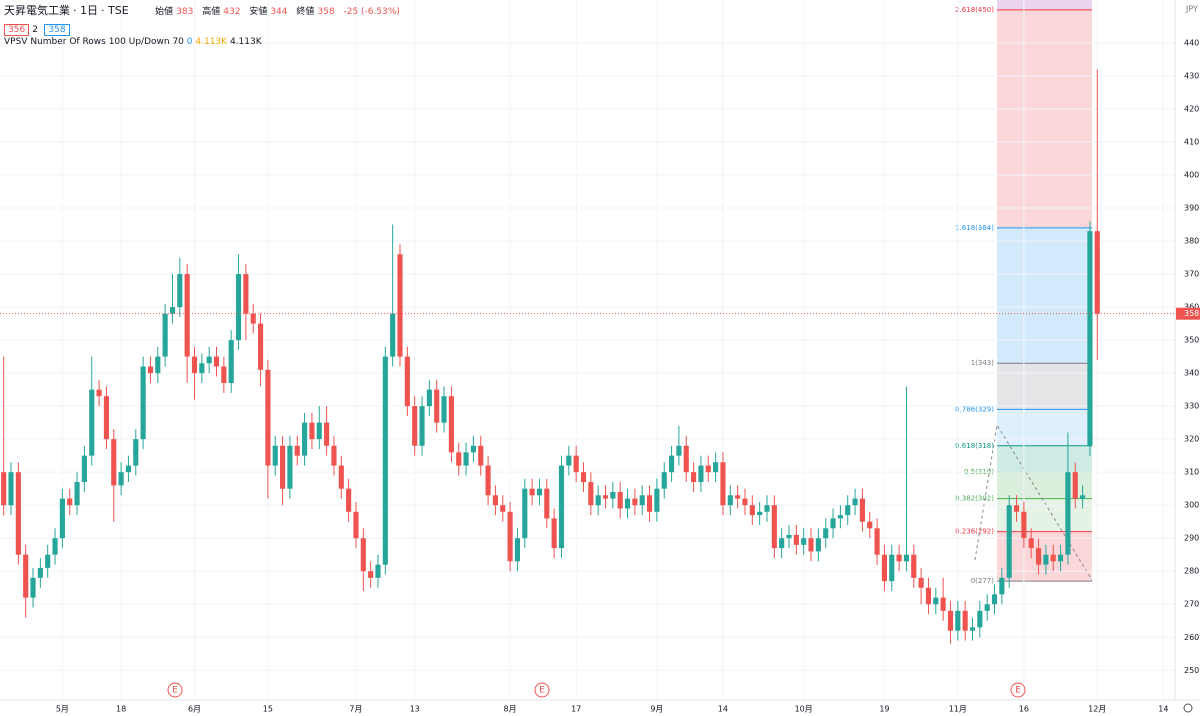 The image size is (1200, 716). What do you see at coordinates (305, 12) in the screenshot?
I see `ohlc-label: 終値` at bounding box center [305, 12].